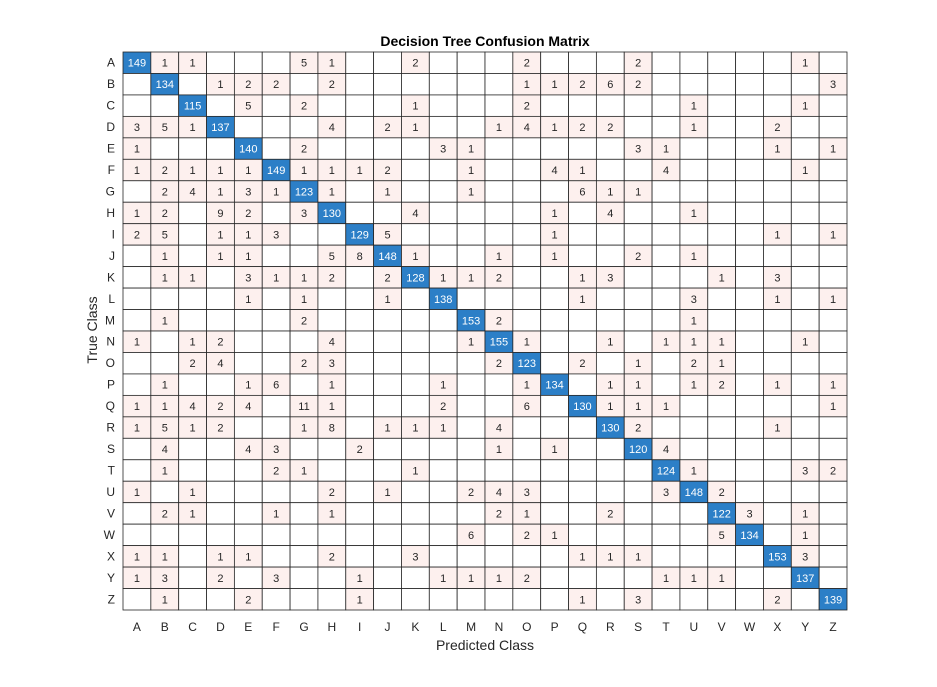 This screenshot has width=937, height=687. What do you see at coordinates (360, 341) in the screenshot?
I see `matrix-cell-N-I` at bounding box center [360, 341].